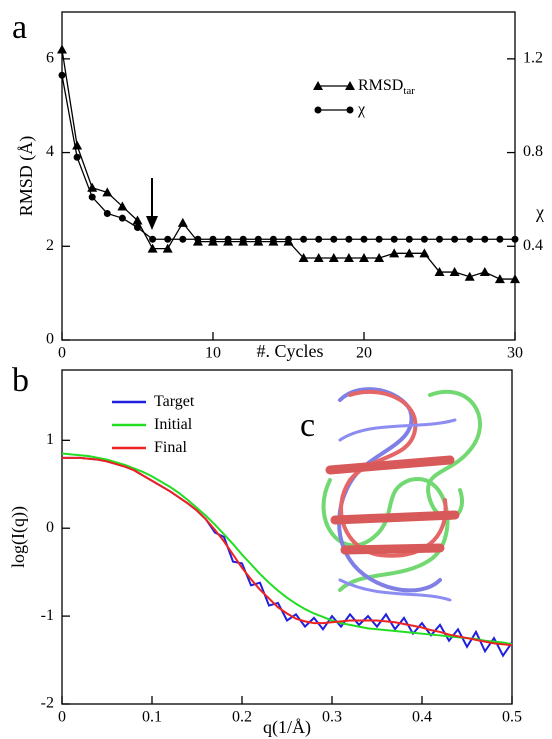  What do you see at coordinates (50, 245) in the screenshot?
I see `y-tick-label: 2` at bounding box center [50, 245].